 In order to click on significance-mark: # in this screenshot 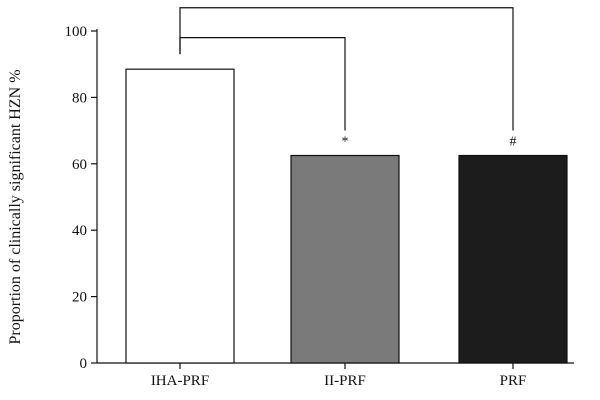, I will do `click(513, 142)`.